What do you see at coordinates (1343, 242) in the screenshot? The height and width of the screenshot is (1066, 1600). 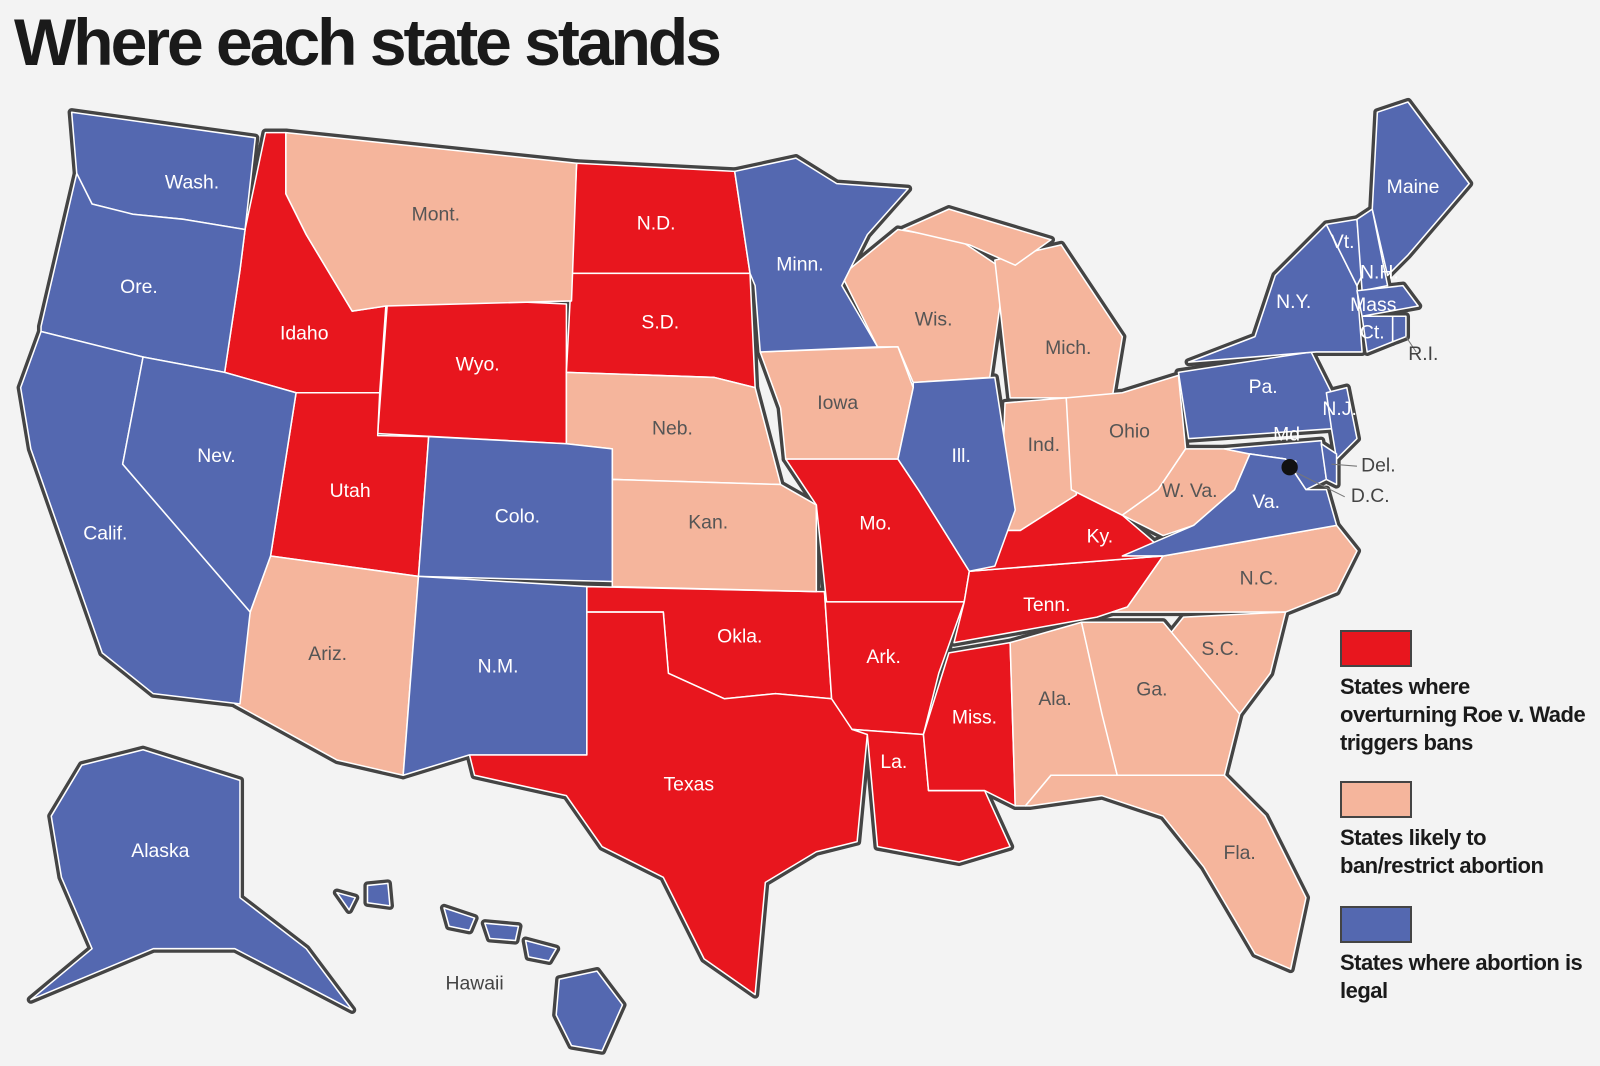 I see `state-label: Vt.` at bounding box center [1343, 242].